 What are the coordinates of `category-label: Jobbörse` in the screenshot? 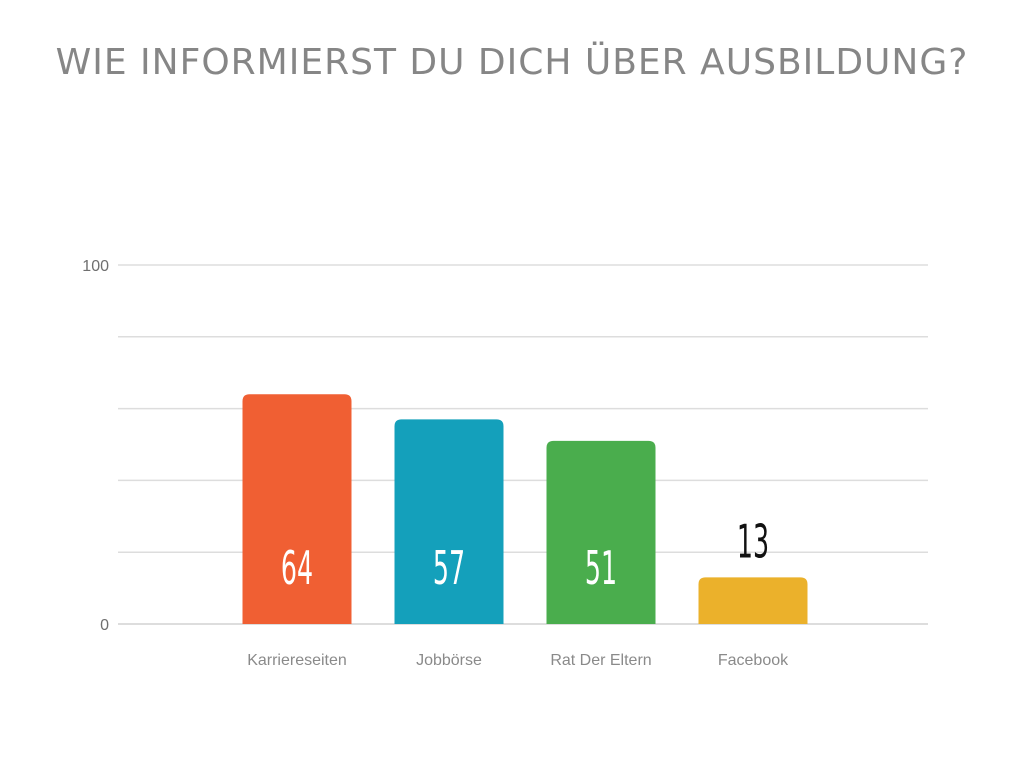 It's located at (449, 660).